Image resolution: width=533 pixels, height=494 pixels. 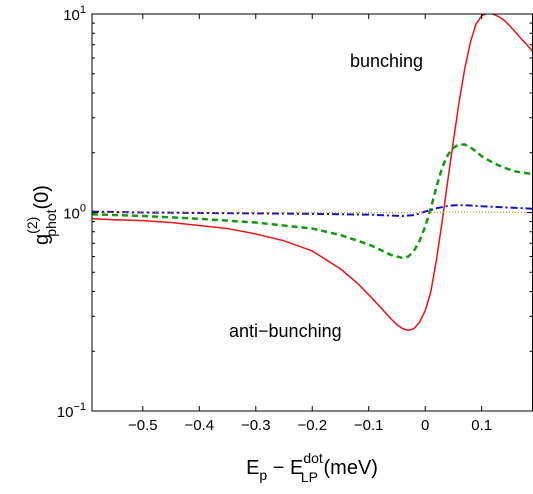 I want to click on annotation-anti-bunching: anti−bunching, so click(x=285, y=331).